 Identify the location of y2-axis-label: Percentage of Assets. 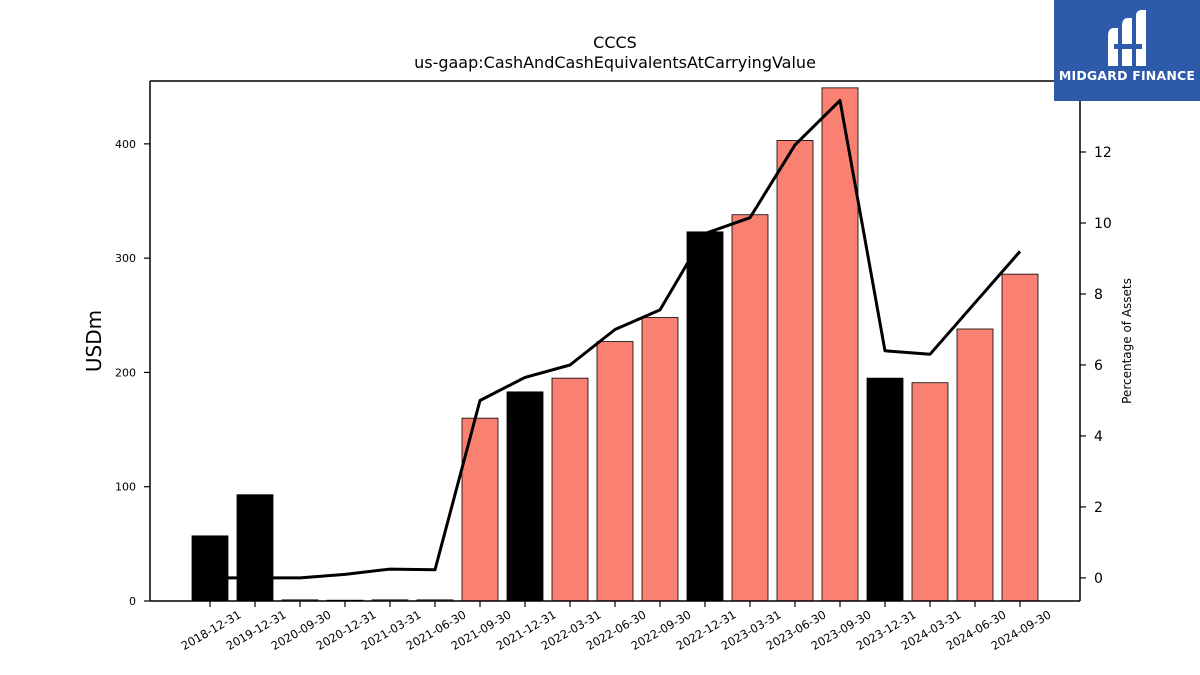
(1127, 341).